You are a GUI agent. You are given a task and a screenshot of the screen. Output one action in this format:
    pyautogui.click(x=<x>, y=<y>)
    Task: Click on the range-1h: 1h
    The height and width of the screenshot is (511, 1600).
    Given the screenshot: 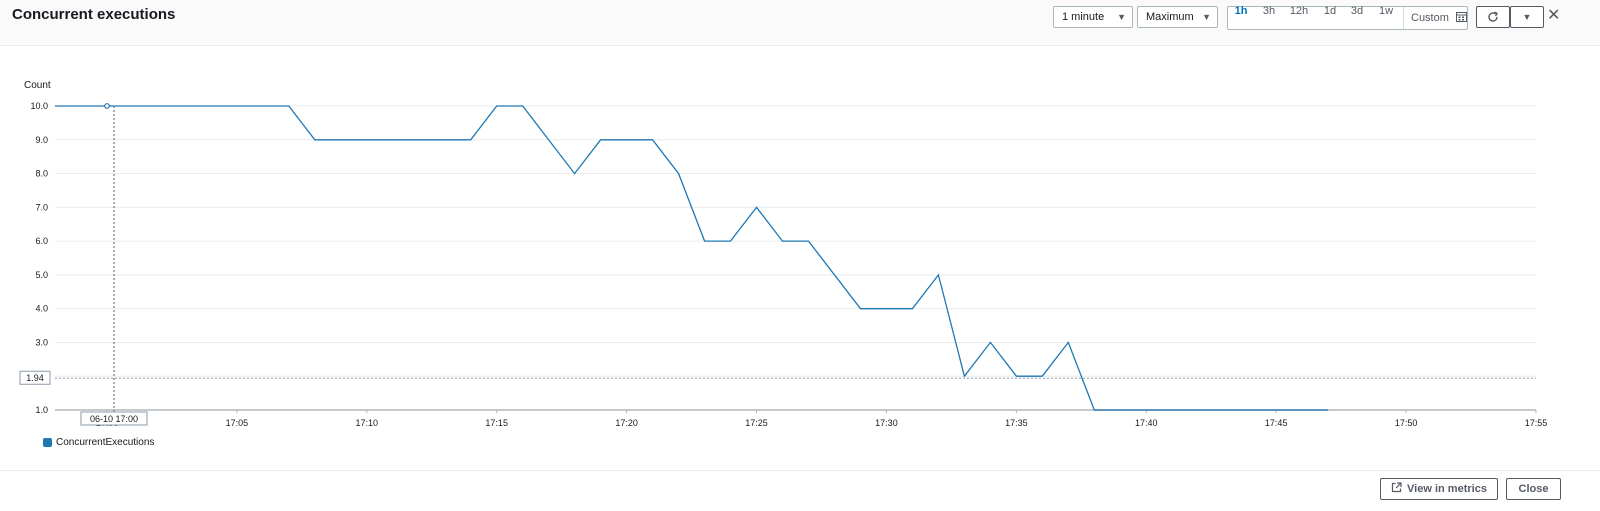 What is the action you would take?
    pyautogui.click(x=1241, y=11)
    